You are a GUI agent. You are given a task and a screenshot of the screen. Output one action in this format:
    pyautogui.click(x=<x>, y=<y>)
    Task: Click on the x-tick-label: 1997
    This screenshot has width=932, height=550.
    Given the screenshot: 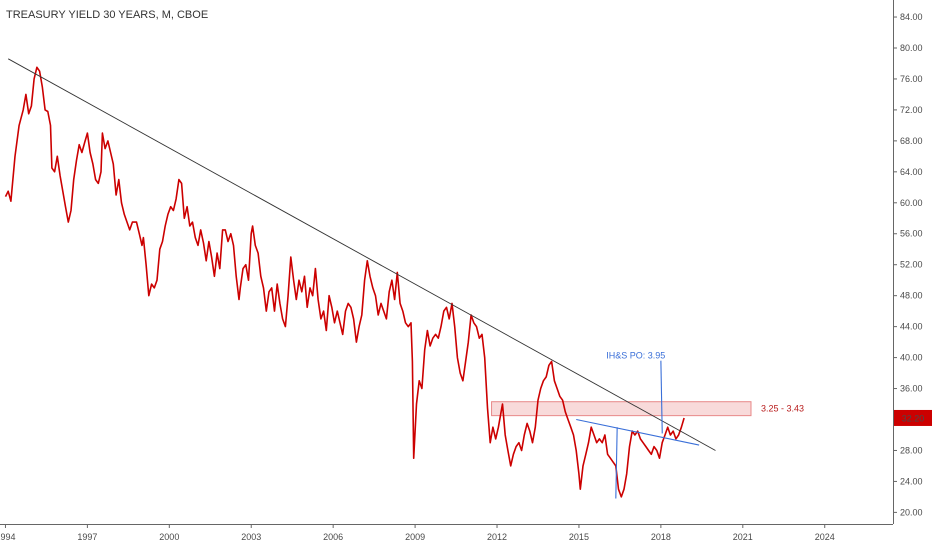 What is the action you would take?
    pyautogui.click(x=87, y=537)
    